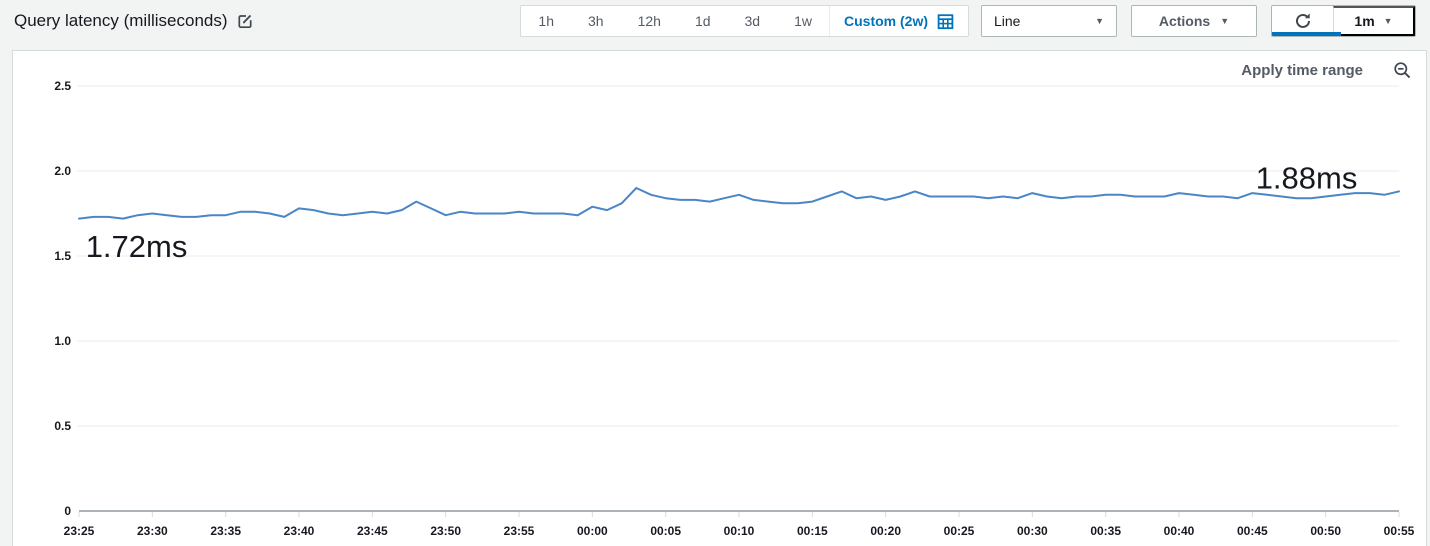  What do you see at coordinates (1184, 21) in the screenshot?
I see `actions-label: Actions` at bounding box center [1184, 21].